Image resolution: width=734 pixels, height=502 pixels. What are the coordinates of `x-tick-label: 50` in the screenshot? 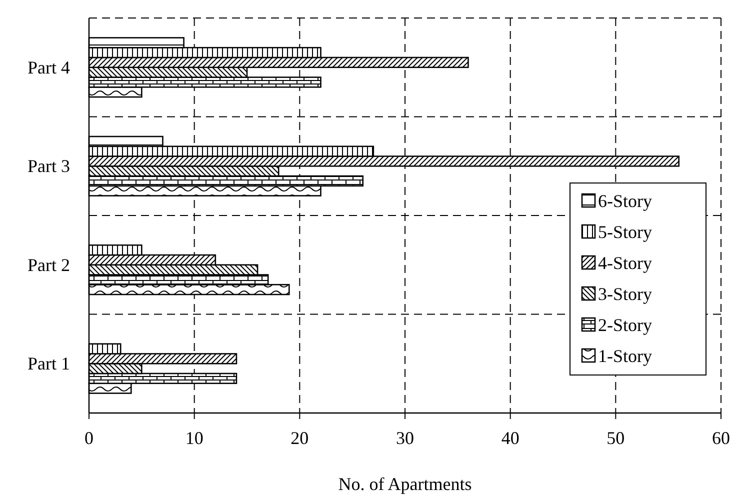 It's located at (615, 438).